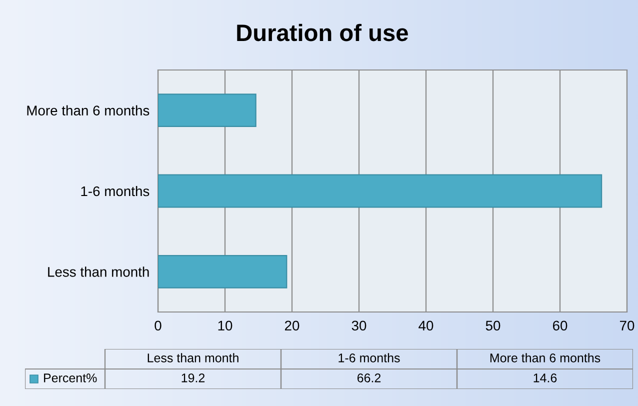 The width and height of the screenshot is (638, 406). What do you see at coordinates (225, 325) in the screenshot?
I see `x-tick-label: 10` at bounding box center [225, 325].